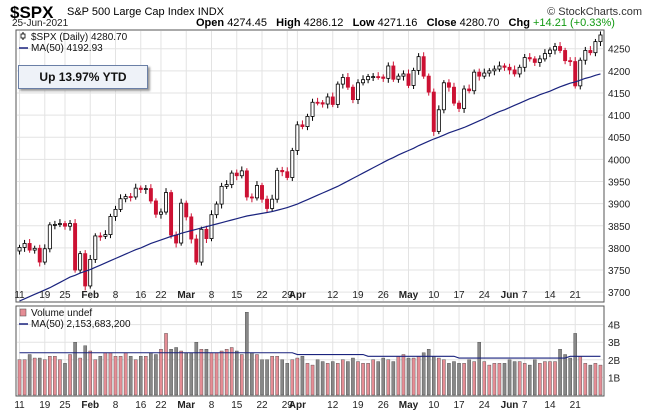  I want to click on symbol-description: S&P 500 Large Cap Index INDX, so click(145, 12).